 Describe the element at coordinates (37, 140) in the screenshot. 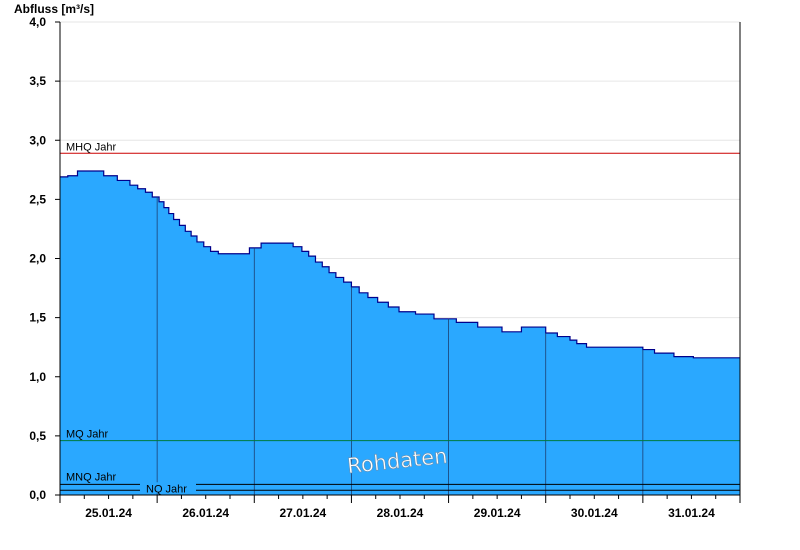

I see `y-tick-label: 3,0` at that location.